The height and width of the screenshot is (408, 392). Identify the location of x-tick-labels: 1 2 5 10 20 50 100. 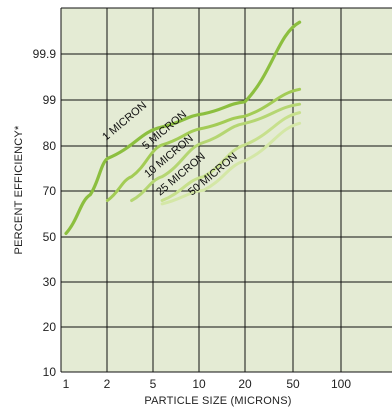
(207, 384).